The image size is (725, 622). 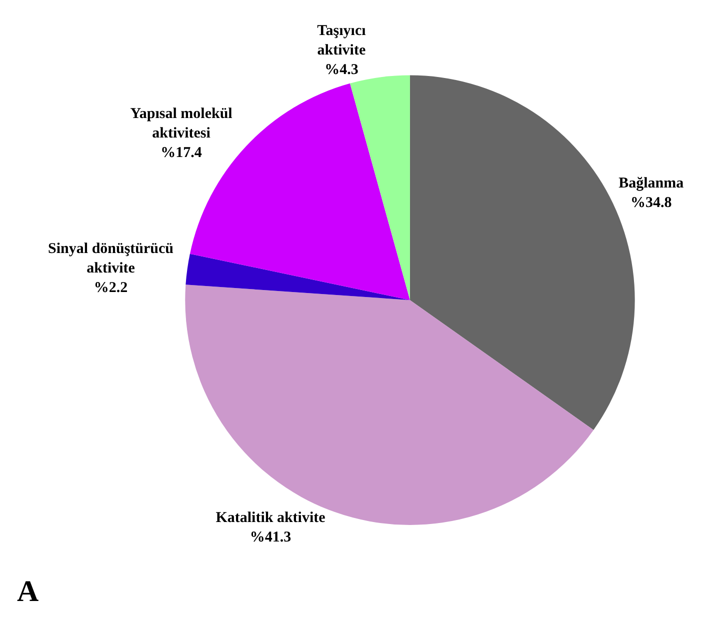 What do you see at coordinates (111, 288) in the screenshot?
I see `data-label: %2.2` at bounding box center [111, 288].